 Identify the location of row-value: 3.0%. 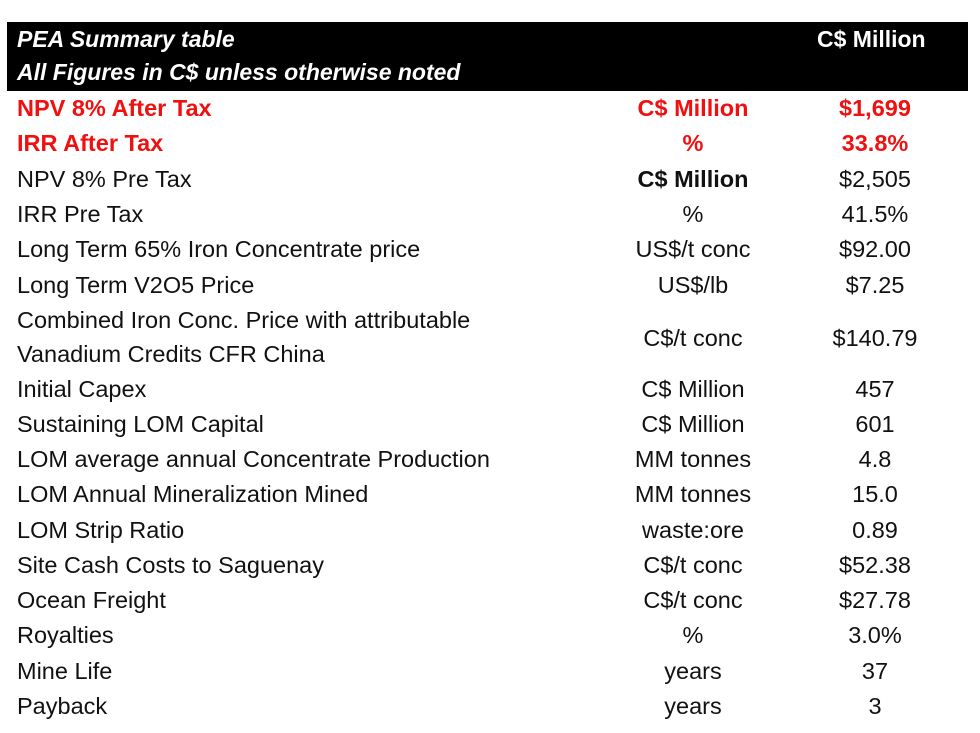
(875, 635).